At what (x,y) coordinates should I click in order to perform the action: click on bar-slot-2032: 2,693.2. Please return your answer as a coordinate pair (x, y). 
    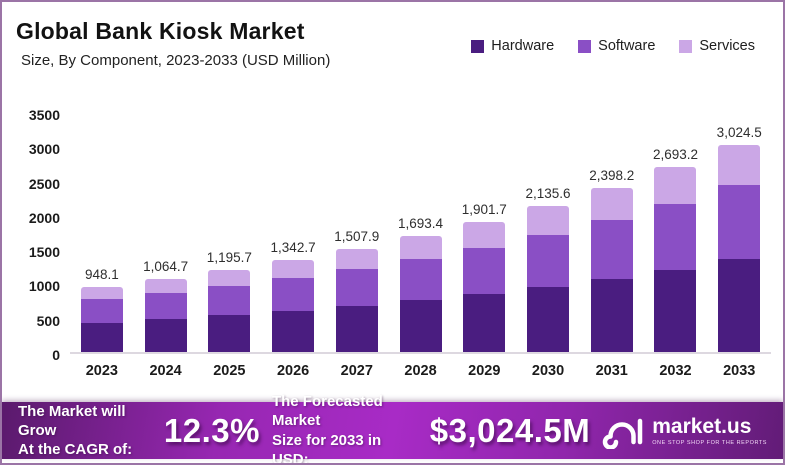
    Looking at the image, I should click on (676, 233).